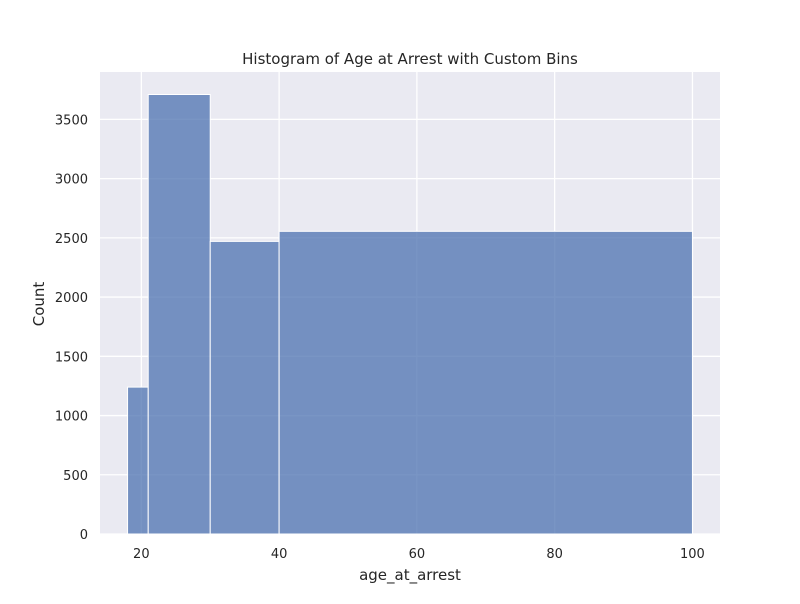 Image resolution: width=800 pixels, height=604 pixels. What do you see at coordinates (84, 535) in the screenshot?
I see `y-tick-label: 0` at bounding box center [84, 535].